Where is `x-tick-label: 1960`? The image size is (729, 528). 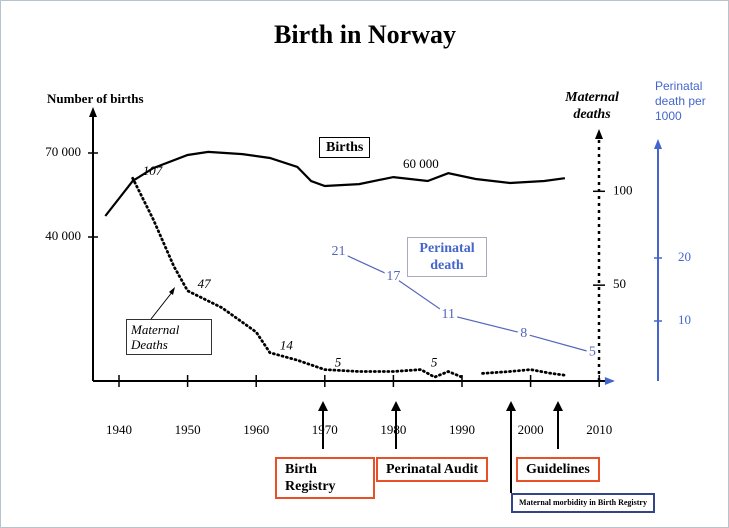
x-tick-label: 1960 is located at coordinates (256, 429).